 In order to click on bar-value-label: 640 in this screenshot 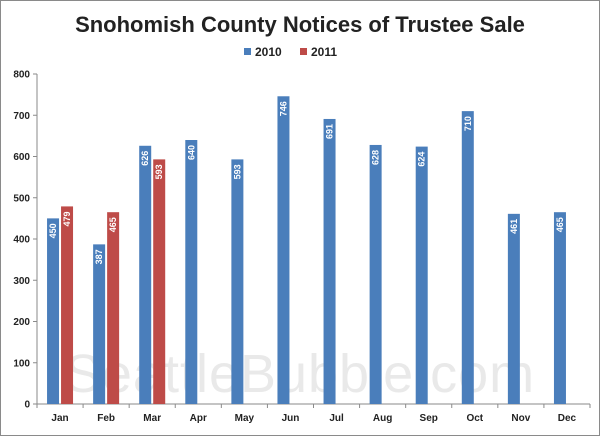, I will do `click(191, 152)`.